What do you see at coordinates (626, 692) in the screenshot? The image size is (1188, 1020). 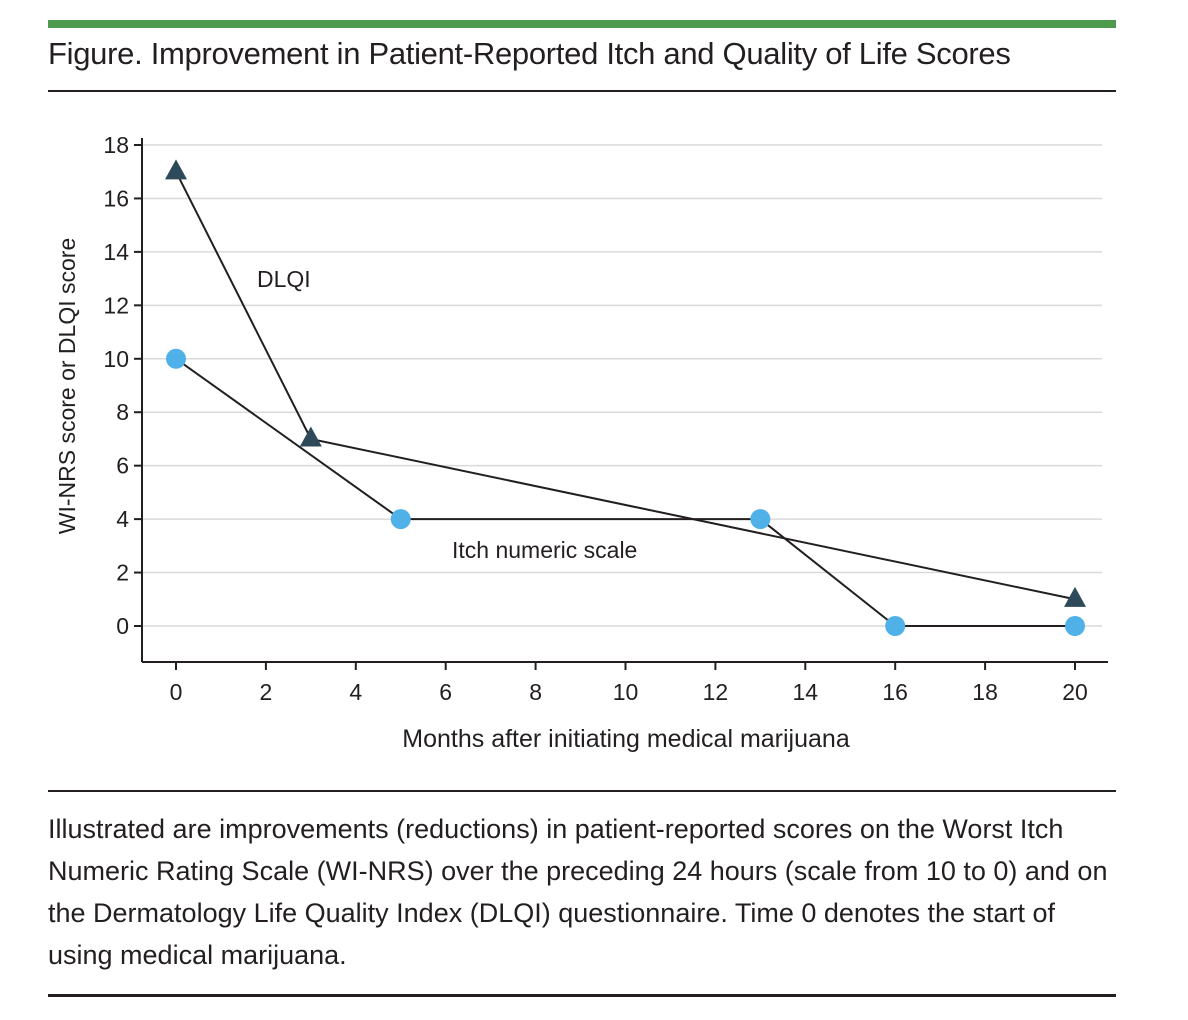 I see `x-tick-label: 10` at bounding box center [626, 692].